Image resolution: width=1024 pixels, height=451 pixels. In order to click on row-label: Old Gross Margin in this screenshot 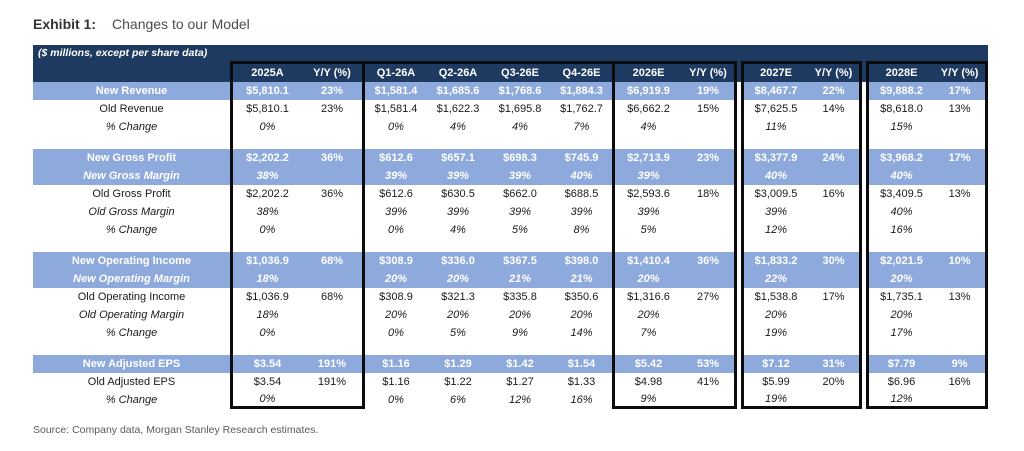, I will do `click(131, 212)`.